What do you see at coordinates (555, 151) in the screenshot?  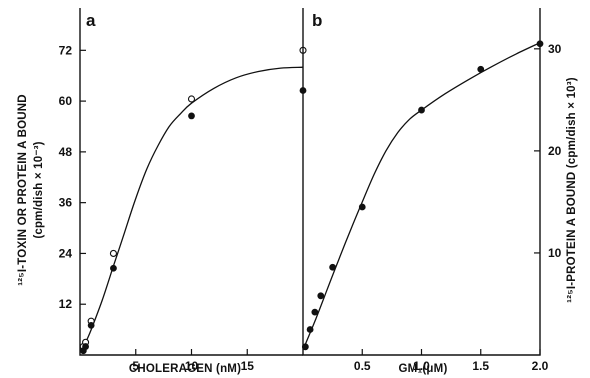 I see `panel-b-y-tick-label: 20` at bounding box center [555, 151].